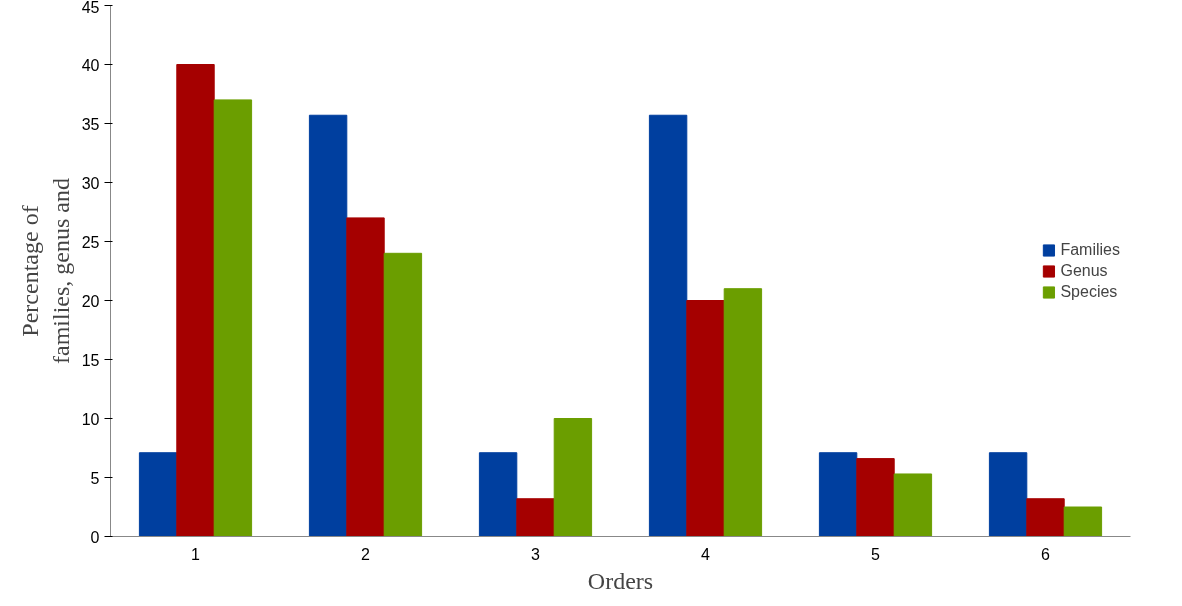 This screenshot has width=1182, height=606. Describe the element at coordinates (536, 554) in the screenshot. I see `x-tick-label: 3` at that location.